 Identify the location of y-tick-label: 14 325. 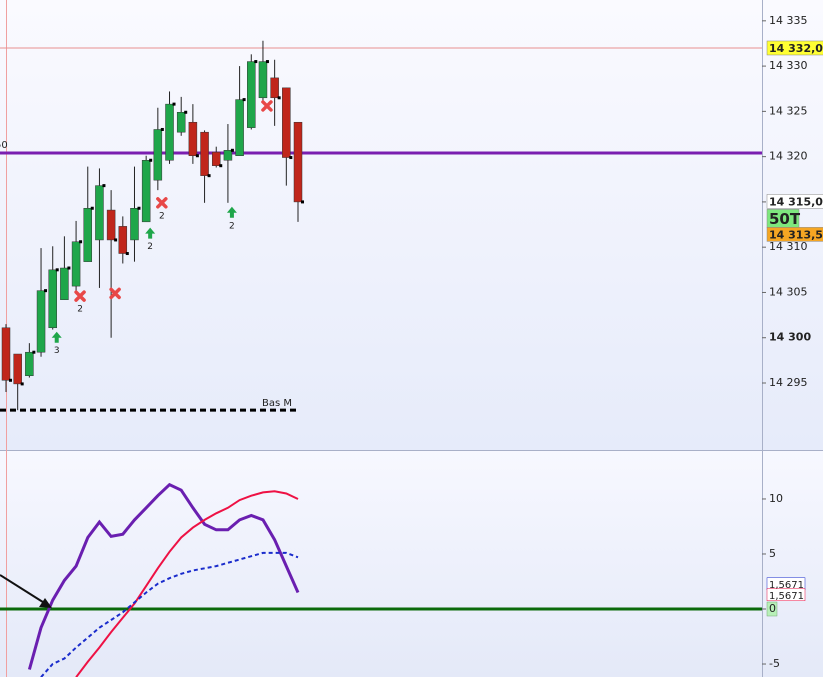
(788, 110).